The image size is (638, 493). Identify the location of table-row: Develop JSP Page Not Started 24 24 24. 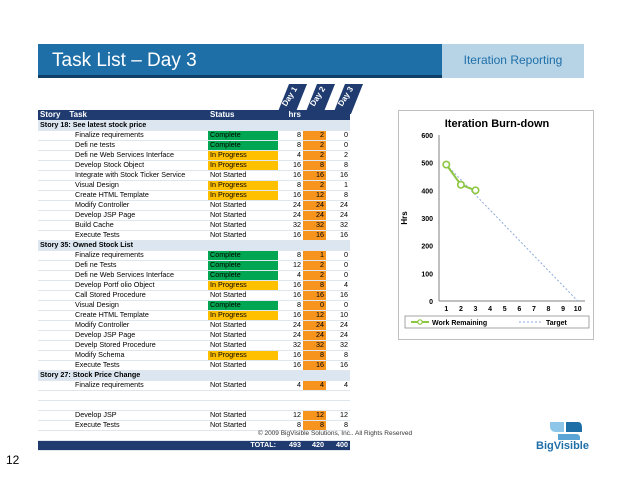
(194, 335).